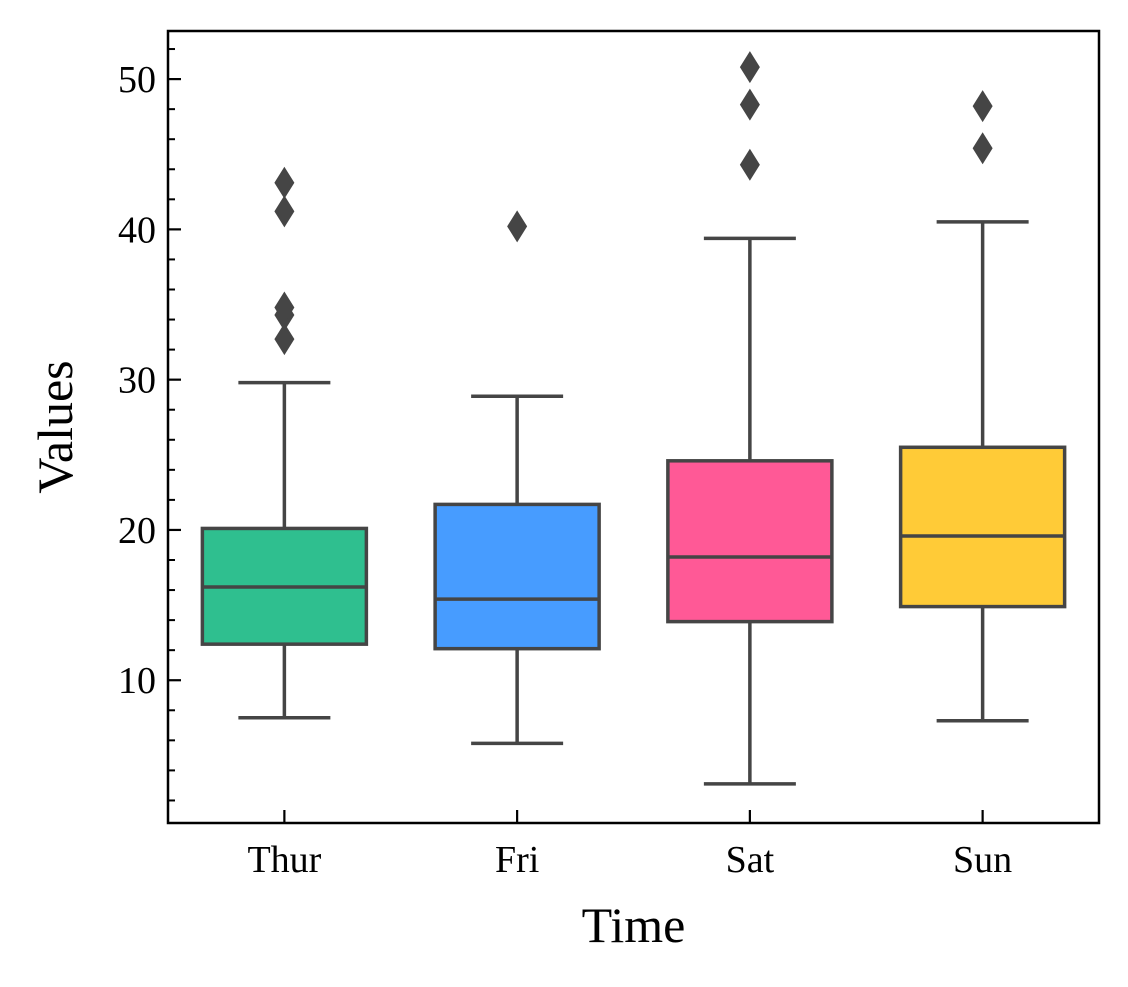 This screenshot has width=1128, height=987. What do you see at coordinates (517, 860) in the screenshot?
I see `x-tick-label: Fri` at bounding box center [517, 860].